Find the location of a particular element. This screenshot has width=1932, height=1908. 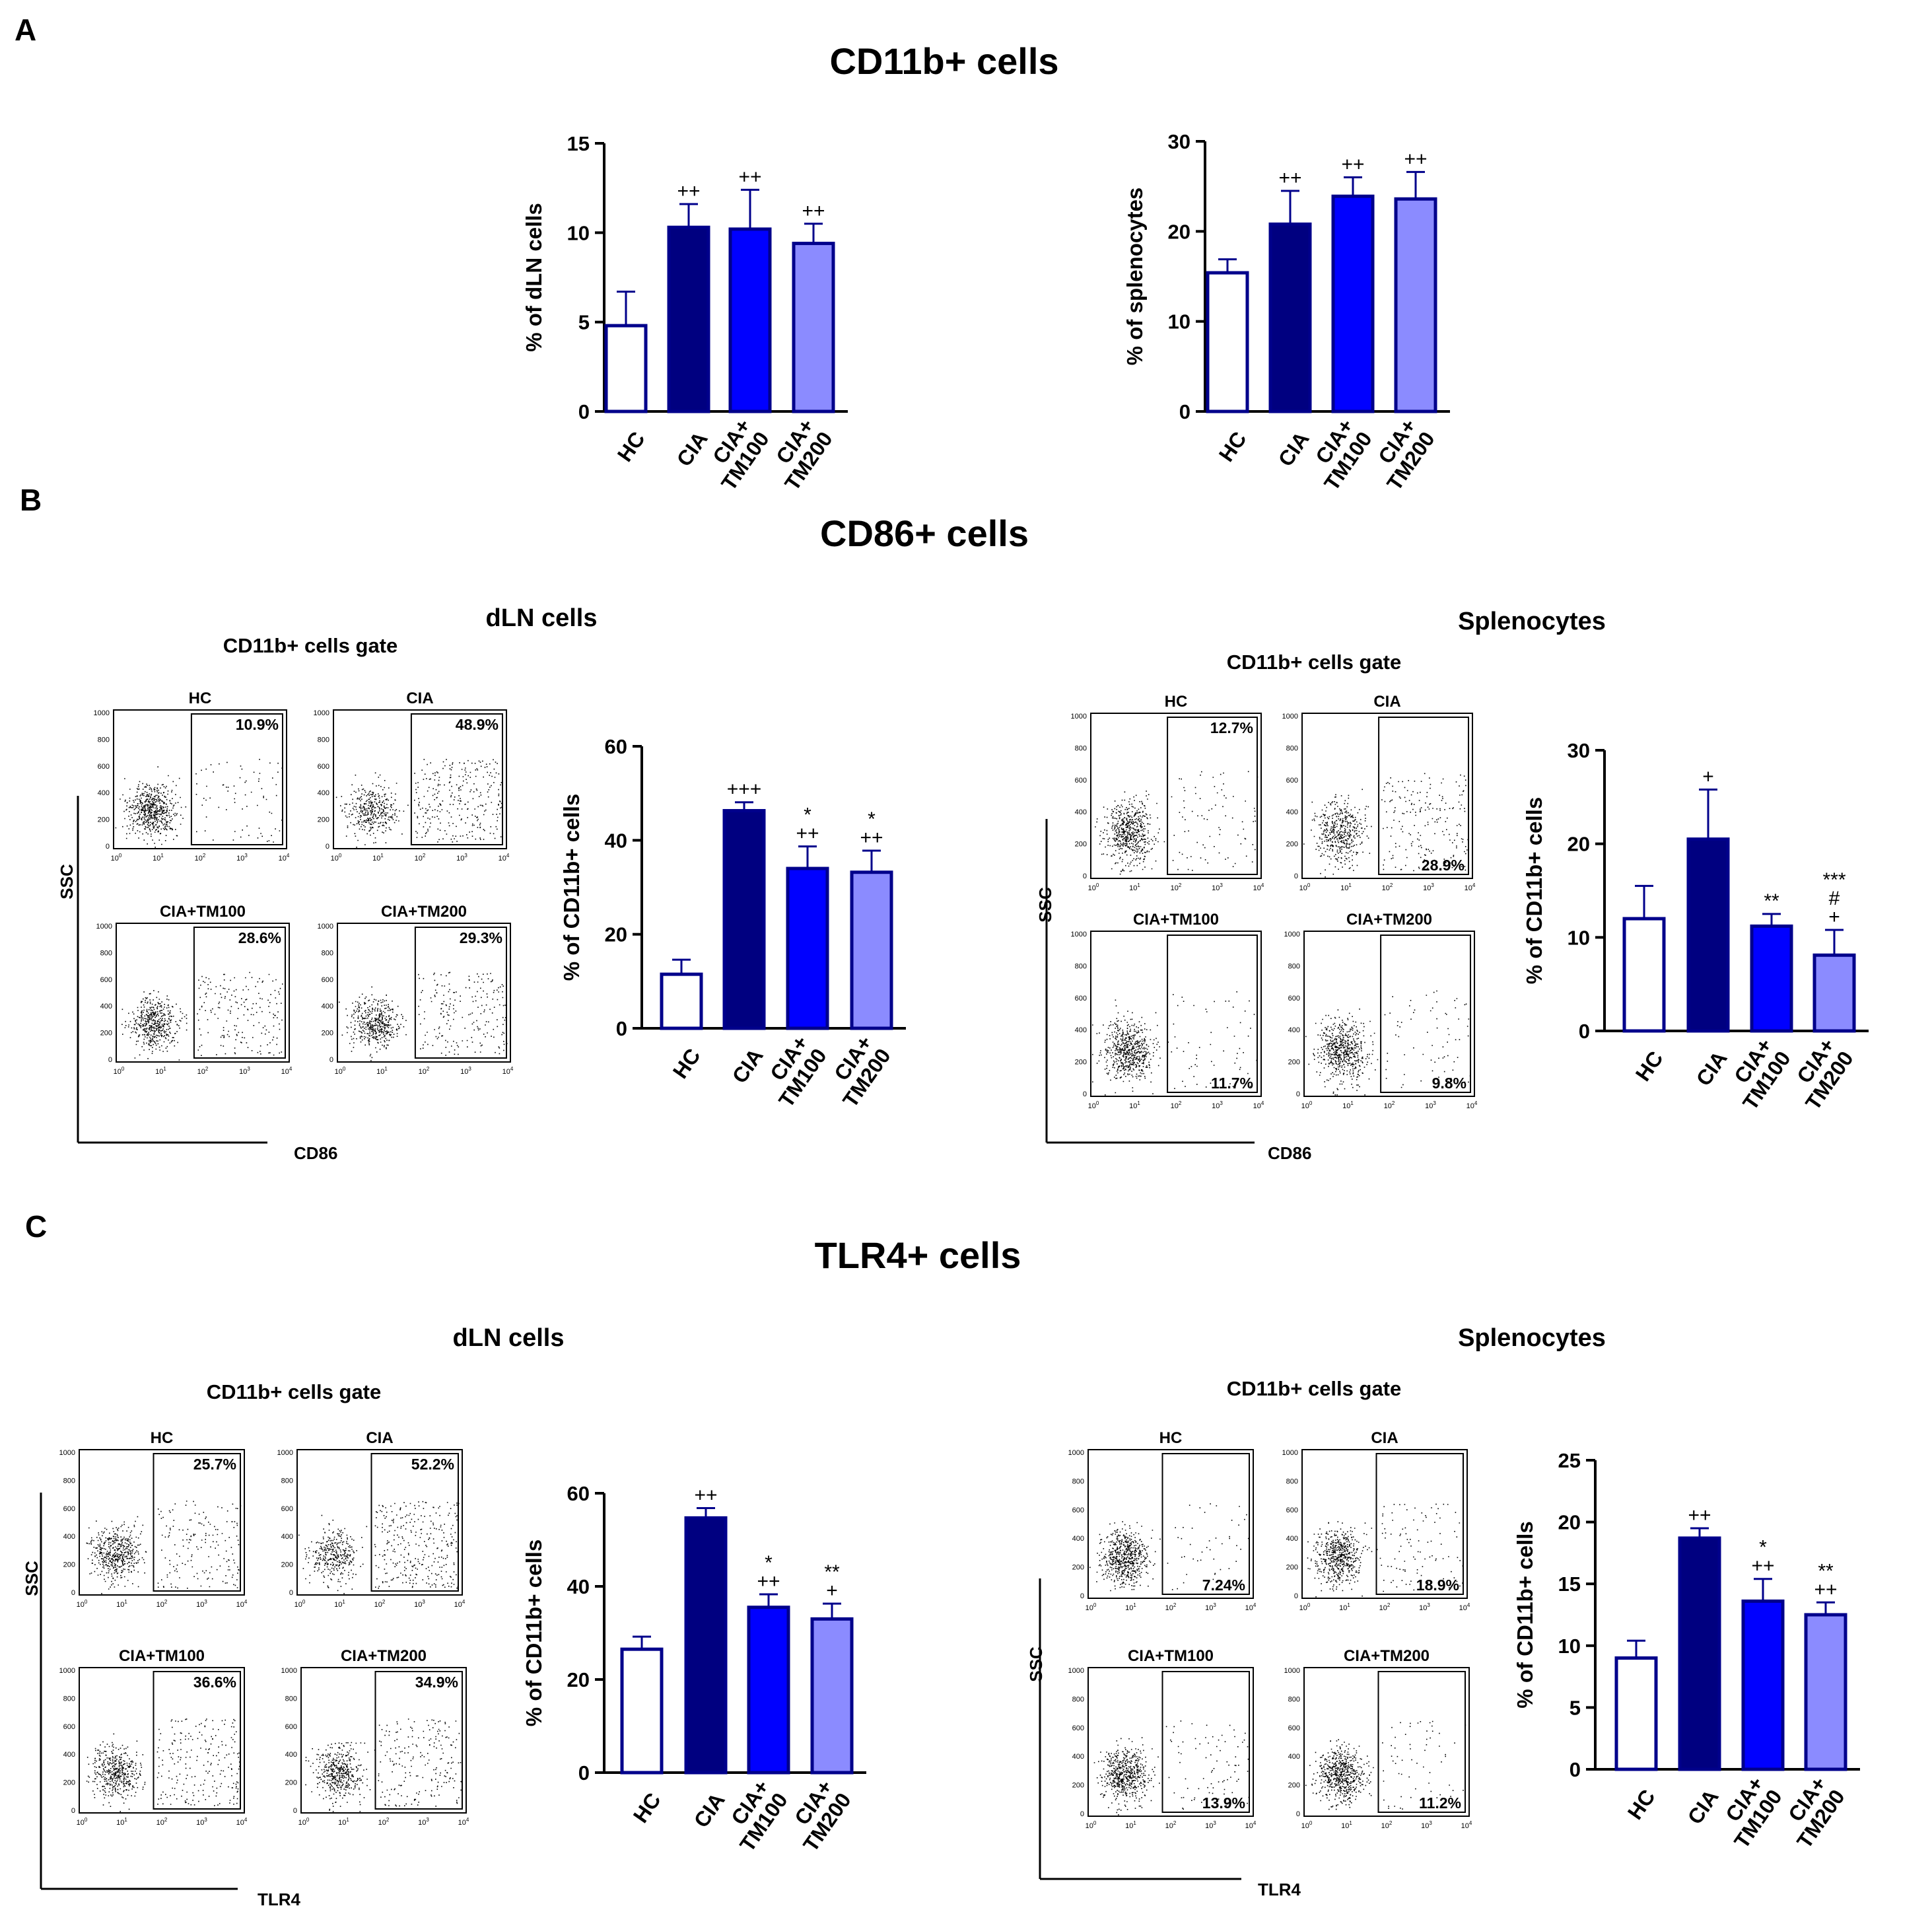

y-axis-label: % of splenocytes is located at coordinates (1134, 277).